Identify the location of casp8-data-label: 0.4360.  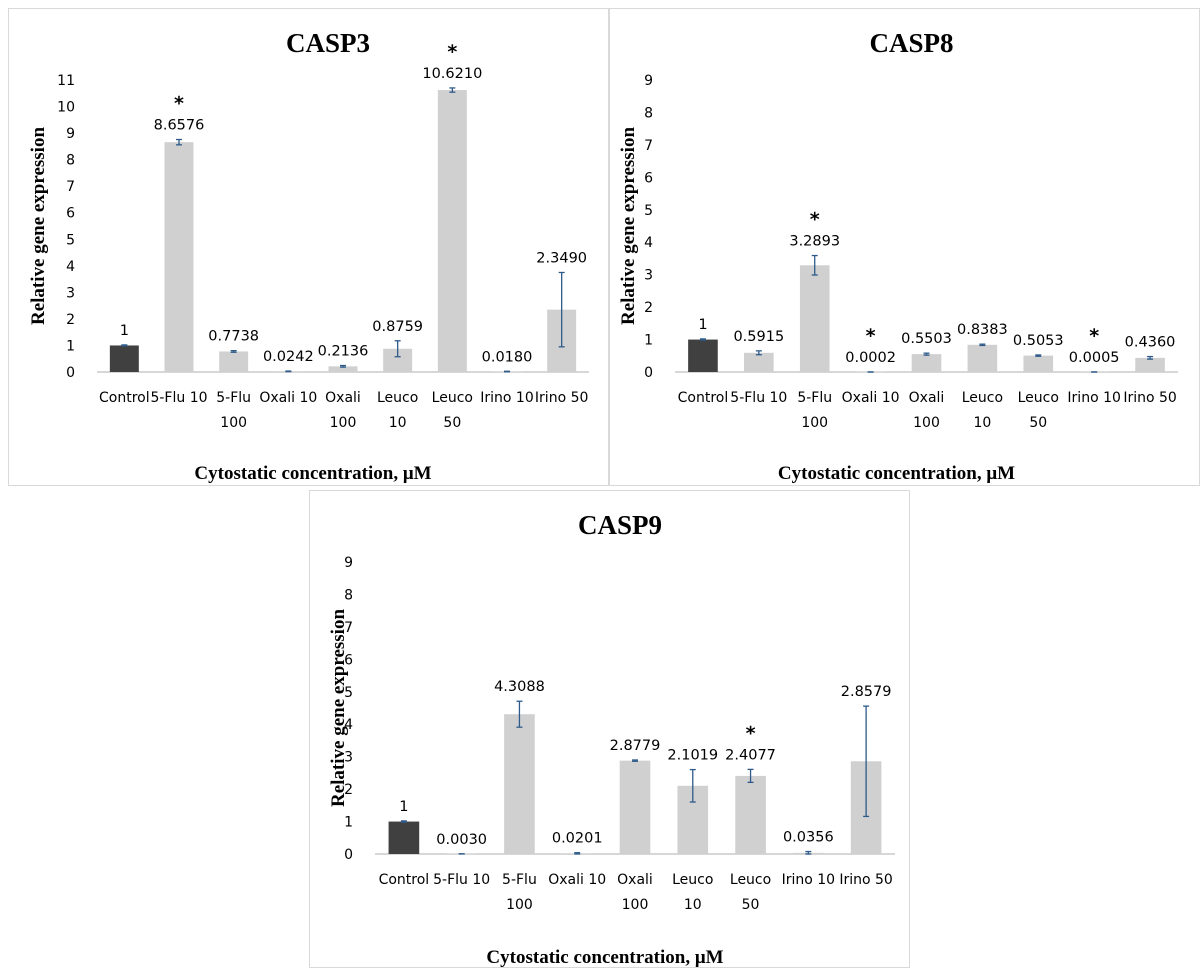
(1150, 343).